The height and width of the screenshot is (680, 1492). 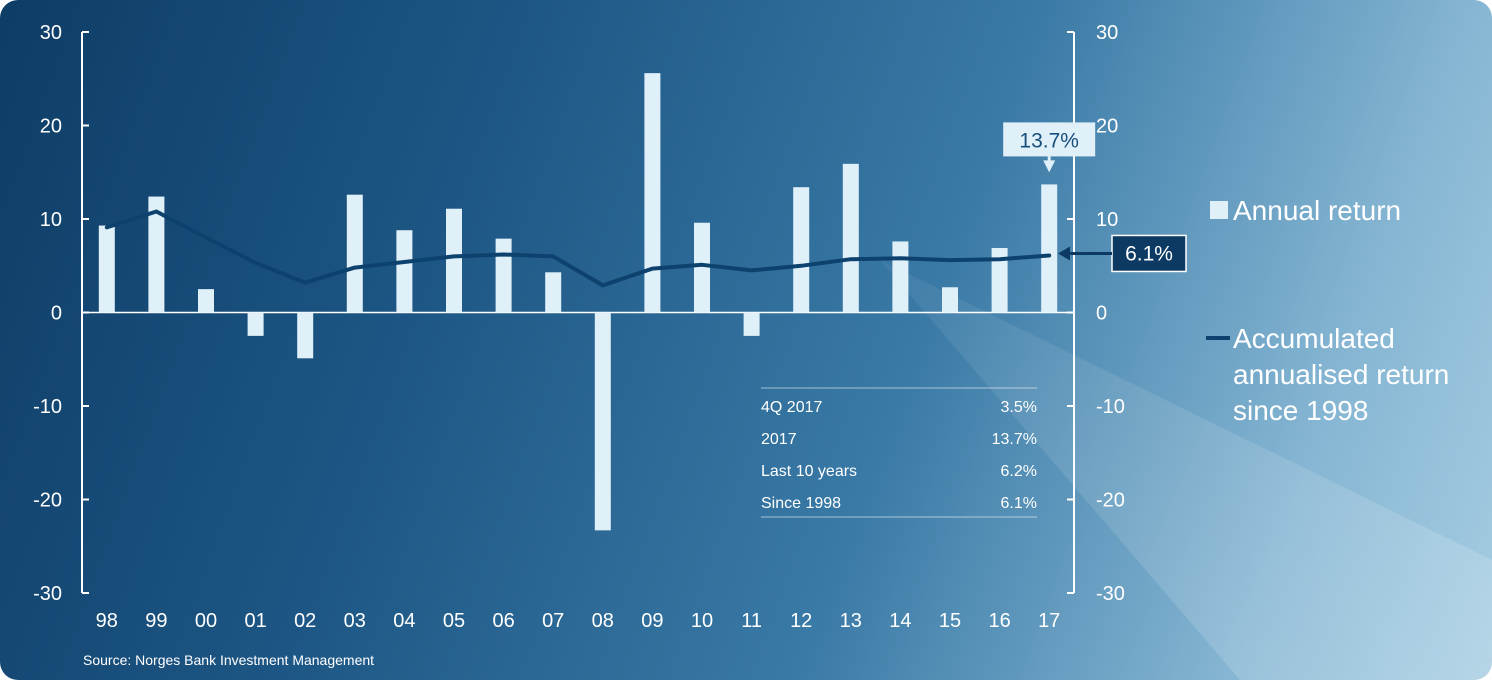 What do you see at coordinates (1049, 621) in the screenshot?
I see `x-tick-label: 17` at bounding box center [1049, 621].